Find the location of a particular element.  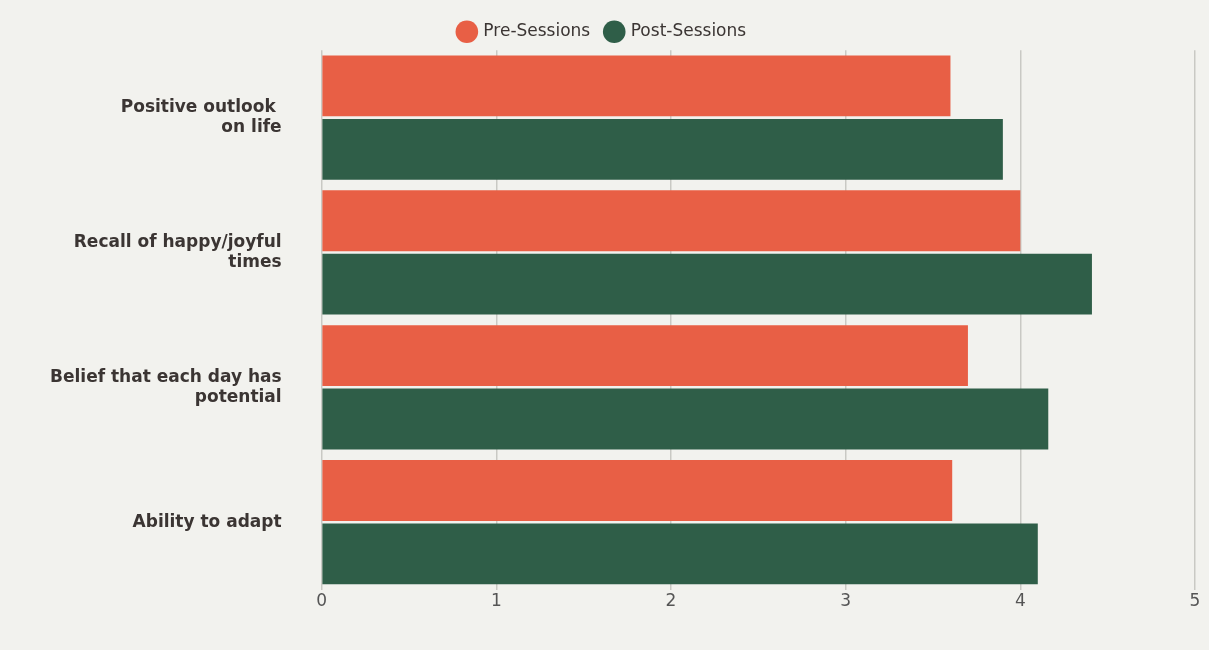

legend-label: Pre-Sessions is located at coordinates (537, 30).